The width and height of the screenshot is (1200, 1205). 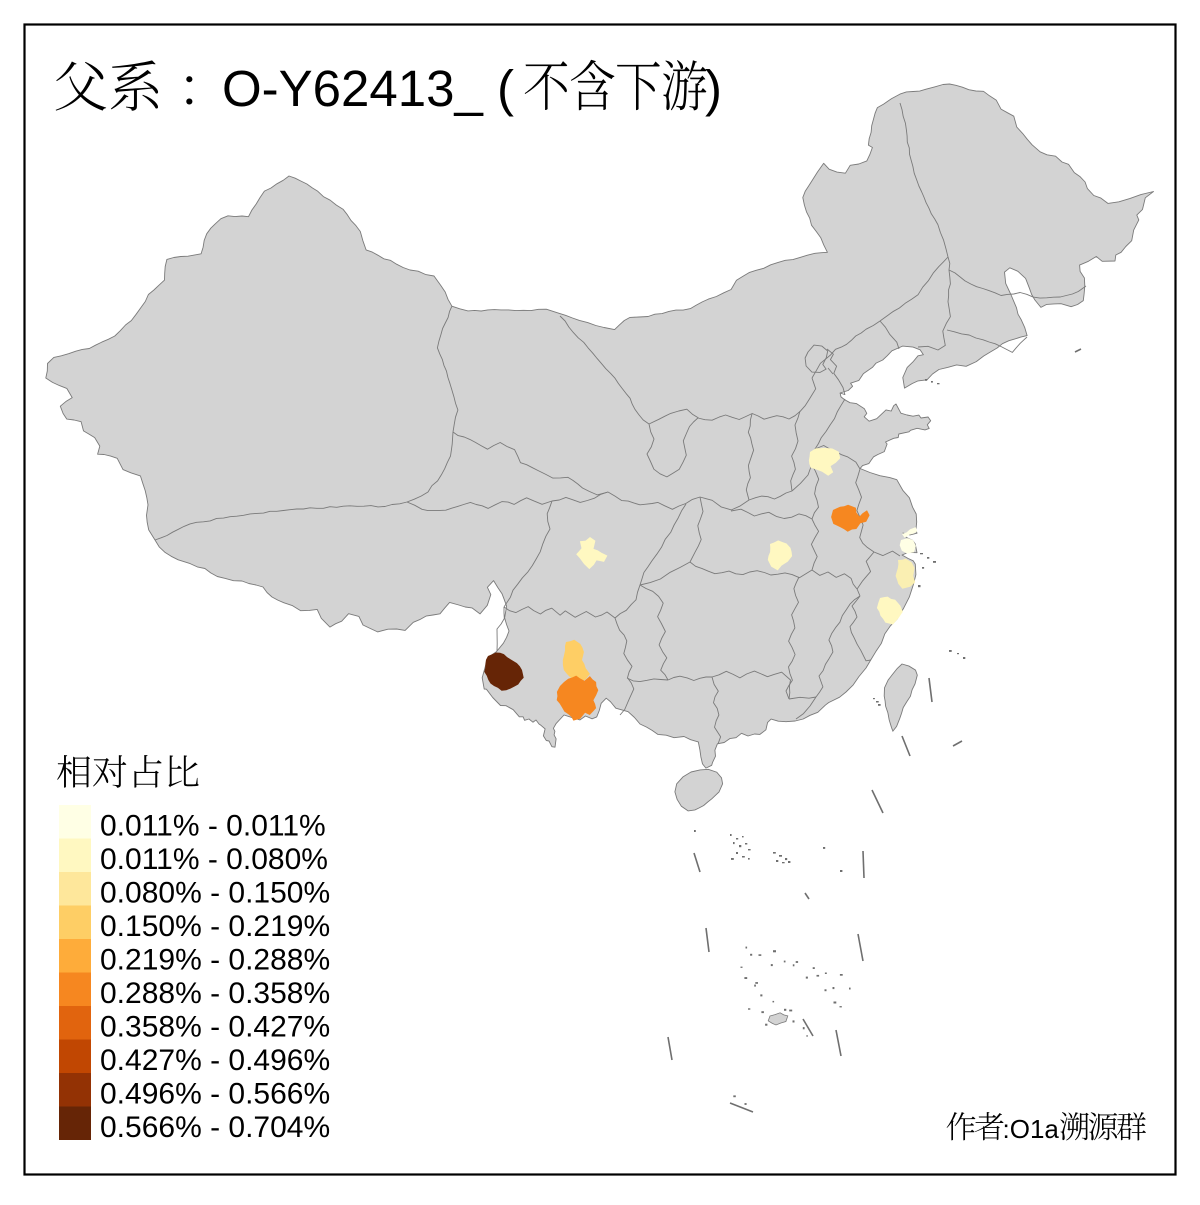 What do you see at coordinates (213, 826) in the screenshot?
I see `svg-text: 0.011% - 0.011%` at bounding box center [213, 826].